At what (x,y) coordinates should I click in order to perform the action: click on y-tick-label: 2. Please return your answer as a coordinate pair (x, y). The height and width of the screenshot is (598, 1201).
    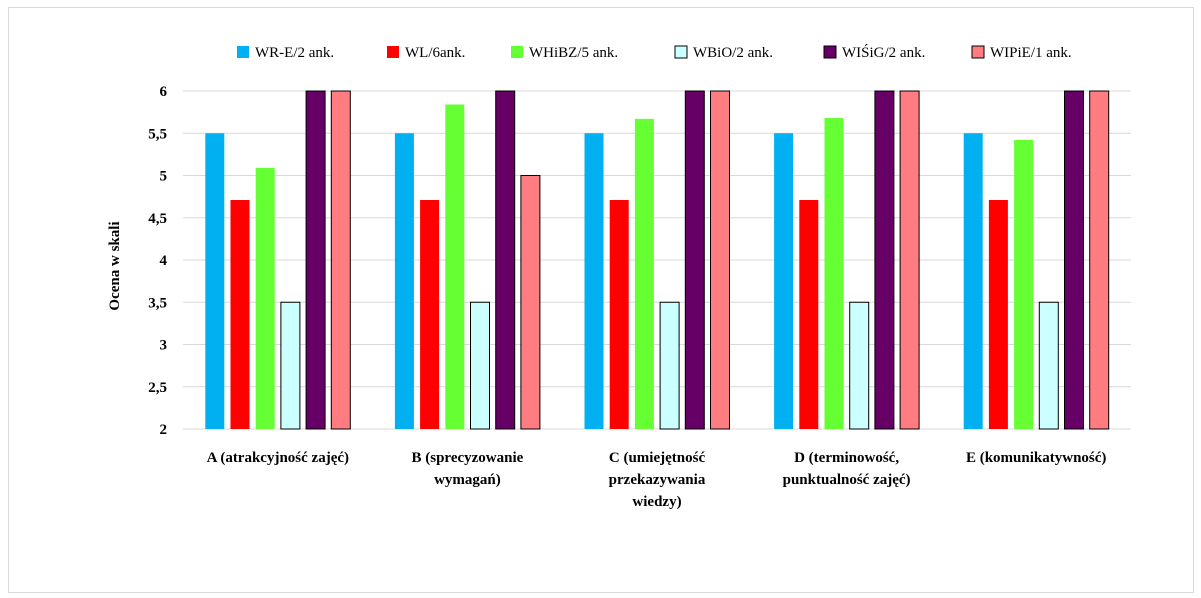
    Looking at the image, I should click on (164, 430).